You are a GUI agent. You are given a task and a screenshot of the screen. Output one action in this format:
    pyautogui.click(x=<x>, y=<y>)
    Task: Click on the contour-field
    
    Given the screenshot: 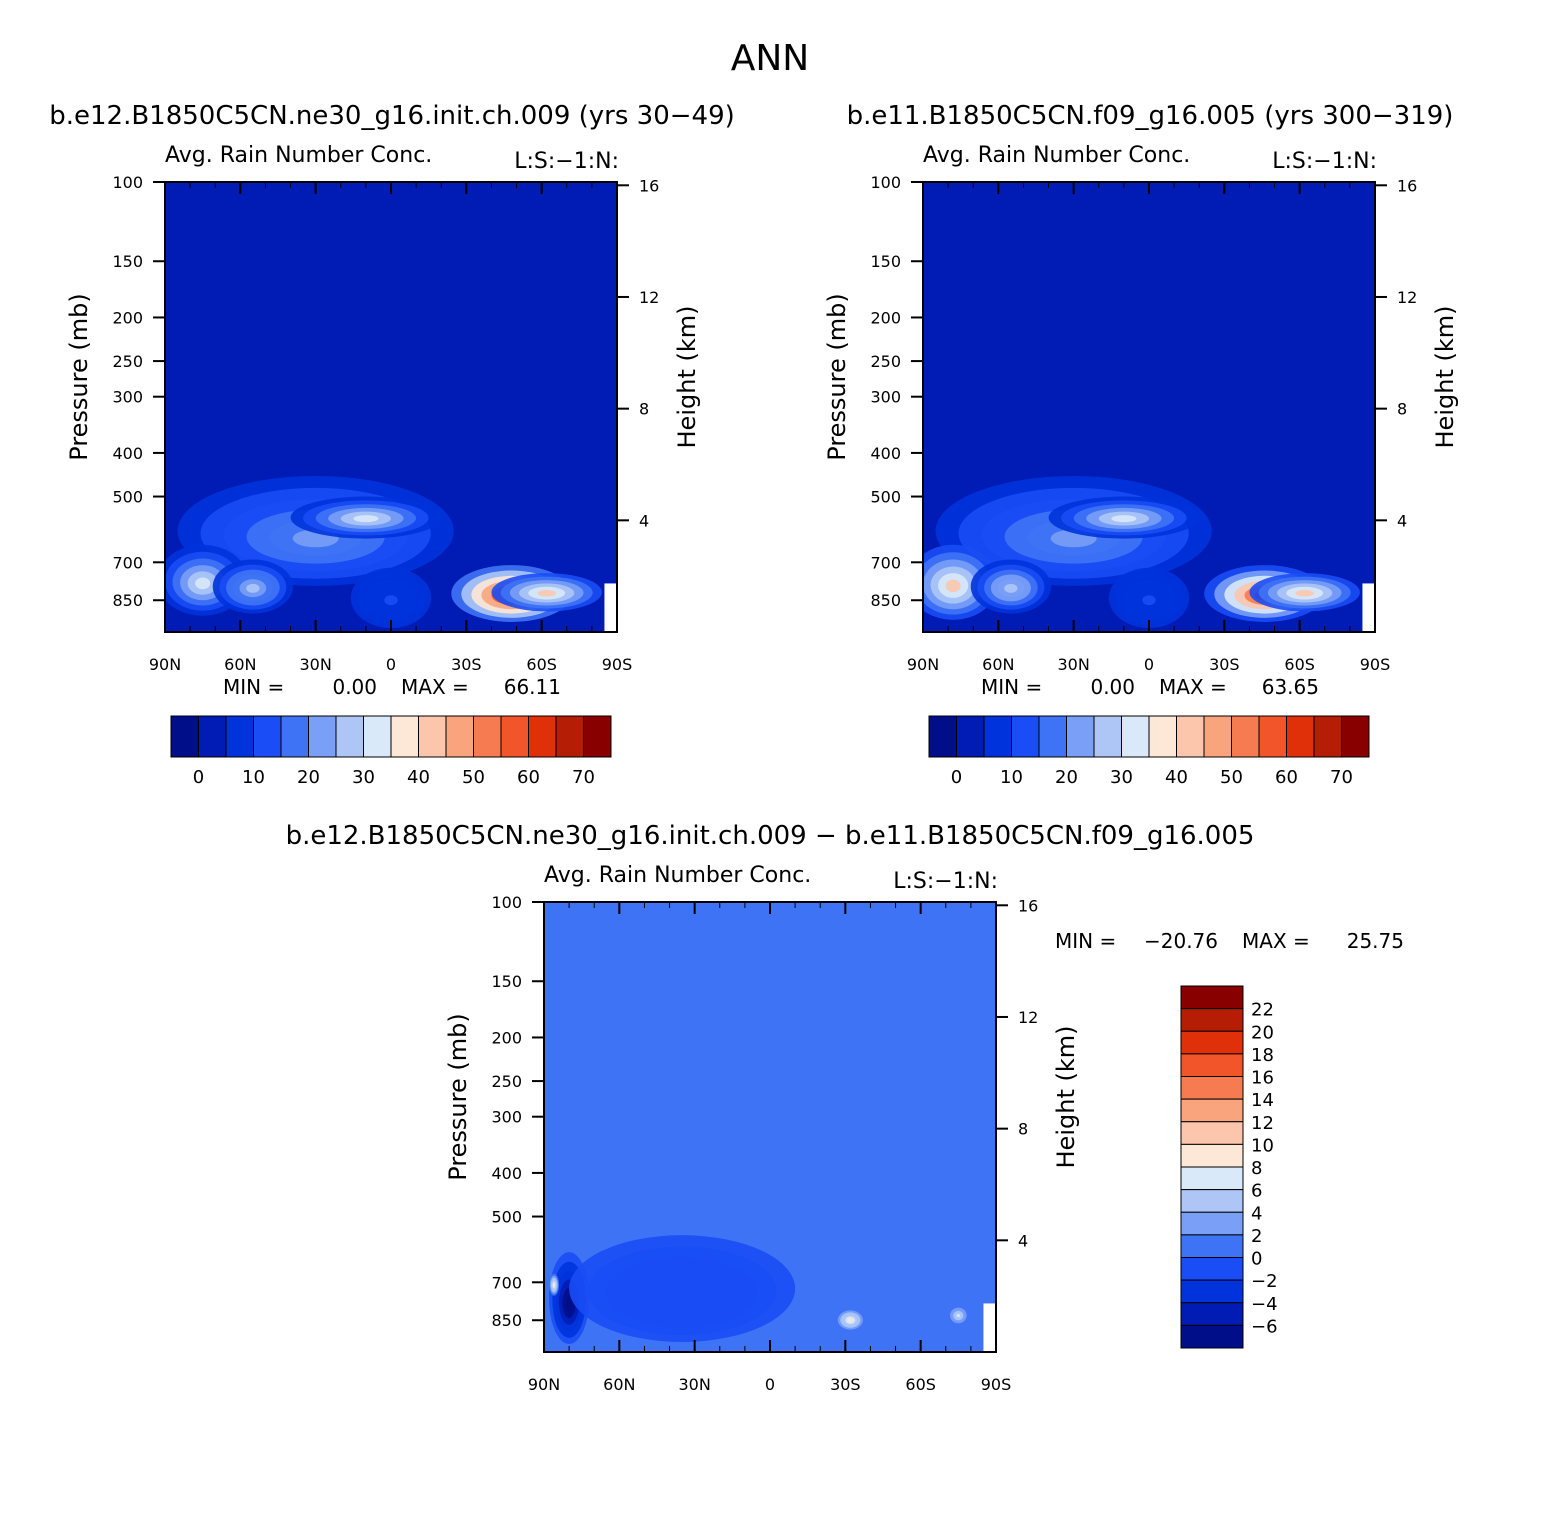 What is the action you would take?
    pyautogui.click(x=770, y=1127)
    